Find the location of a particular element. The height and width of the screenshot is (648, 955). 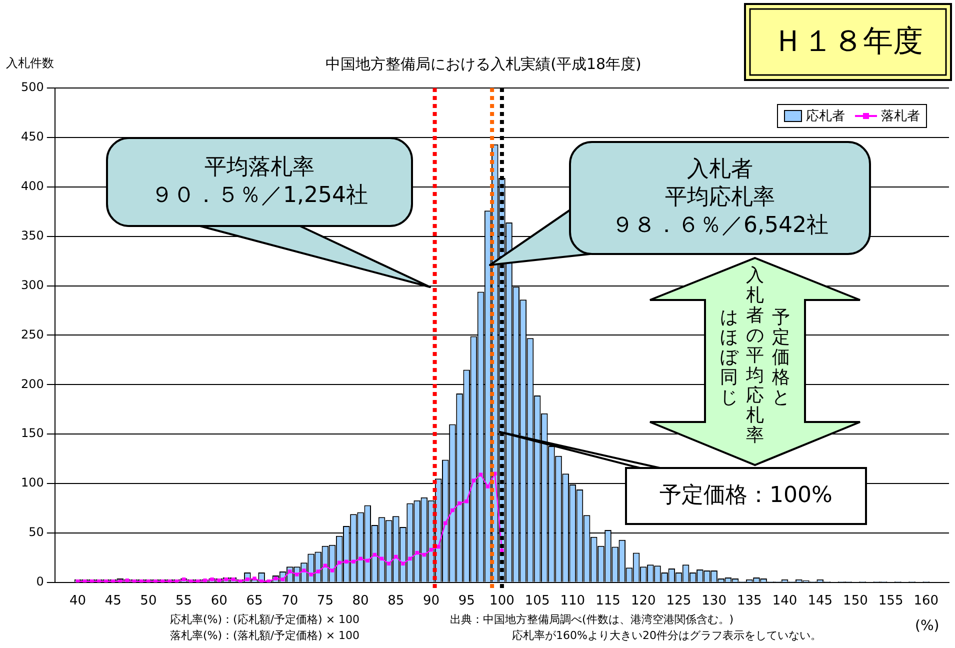

x-tick-label: 45 is located at coordinates (113, 601).